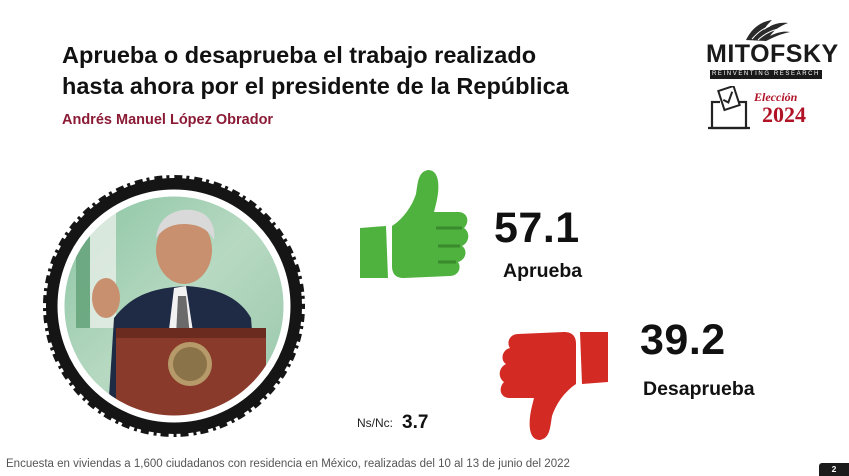 The width and height of the screenshot is (849, 476). Describe the element at coordinates (375, 423) in the screenshot. I see `nsnc-label: Ns/Nc:` at that location.